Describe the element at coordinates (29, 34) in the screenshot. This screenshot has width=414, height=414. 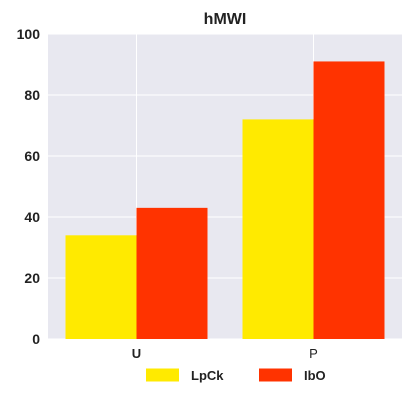
I see `y-tick-label: 100` at that location.